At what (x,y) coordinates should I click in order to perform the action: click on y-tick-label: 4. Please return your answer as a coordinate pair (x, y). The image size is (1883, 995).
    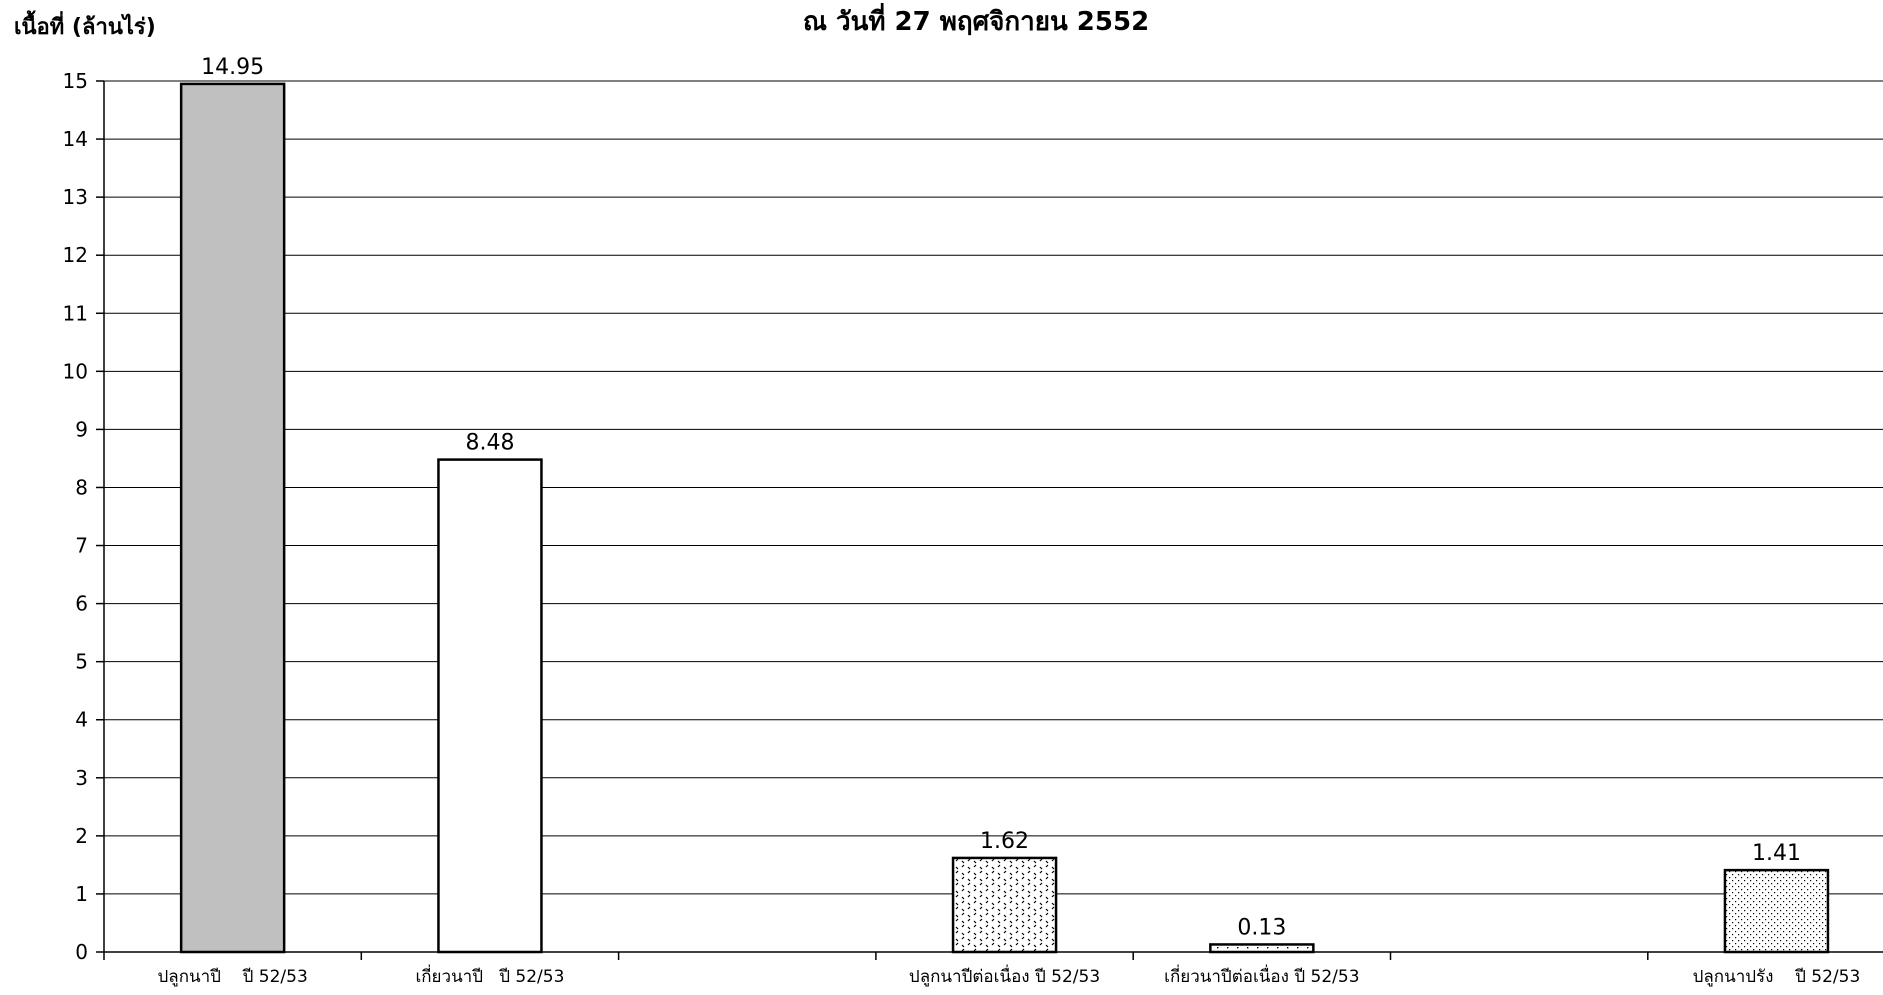
    Looking at the image, I should click on (81, 720).